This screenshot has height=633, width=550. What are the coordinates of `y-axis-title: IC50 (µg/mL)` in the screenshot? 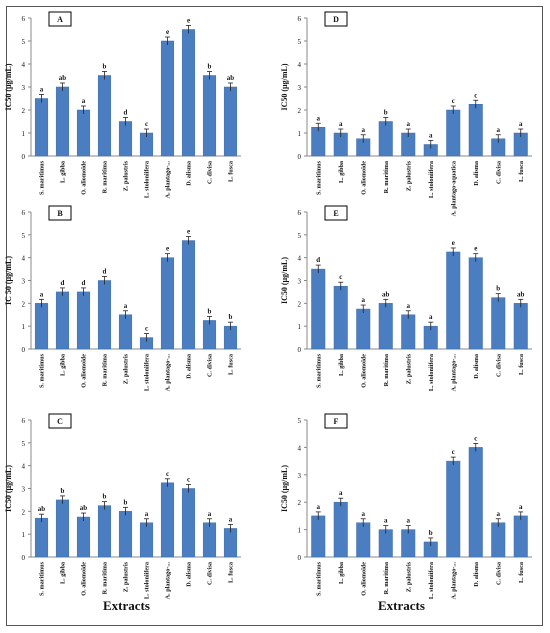 It's located at (284, 488).